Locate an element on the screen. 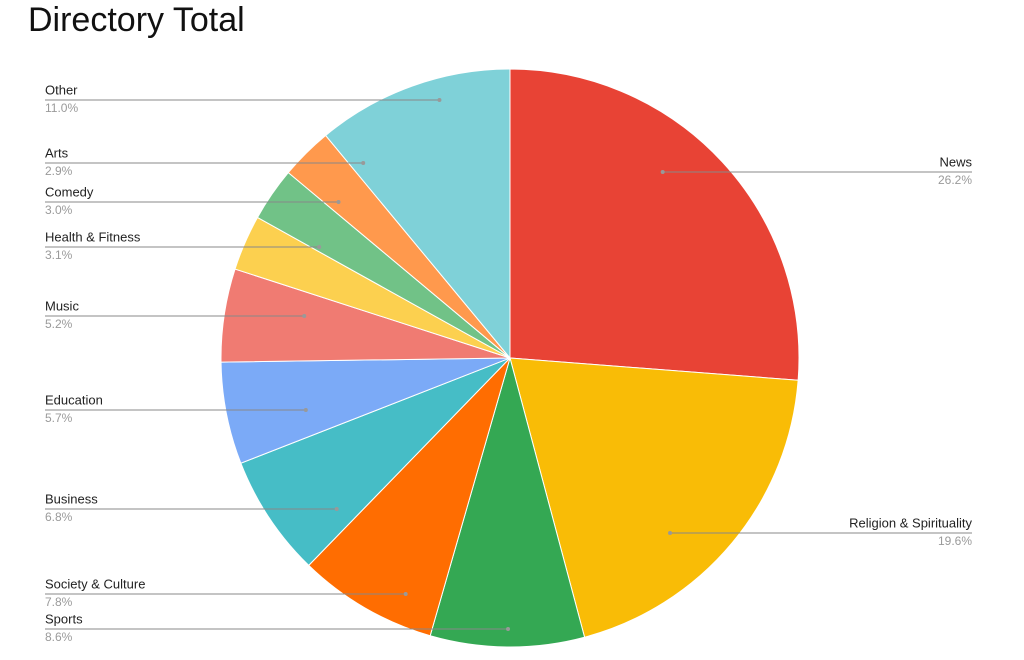 The image size is (1024, 660). slice-label: News is located at coordinates (955, 161).